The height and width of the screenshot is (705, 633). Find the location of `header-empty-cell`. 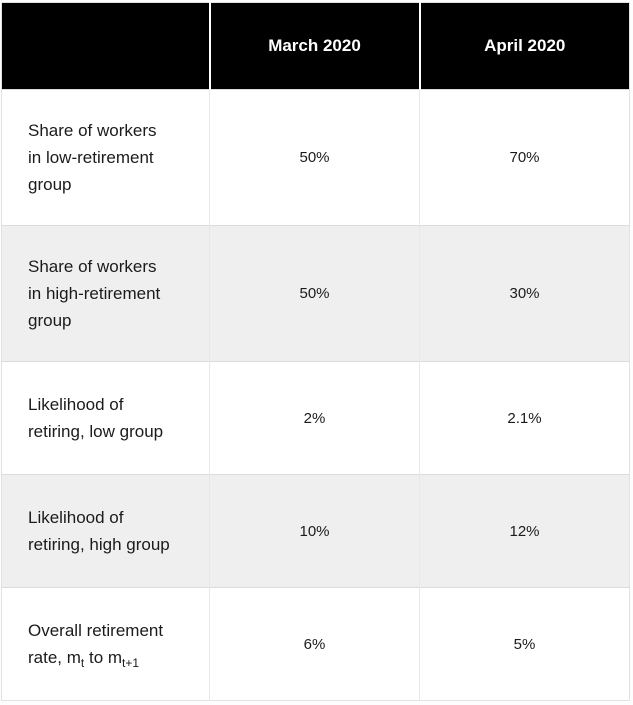

header-empty-cell is located at coordinates (105, 46).